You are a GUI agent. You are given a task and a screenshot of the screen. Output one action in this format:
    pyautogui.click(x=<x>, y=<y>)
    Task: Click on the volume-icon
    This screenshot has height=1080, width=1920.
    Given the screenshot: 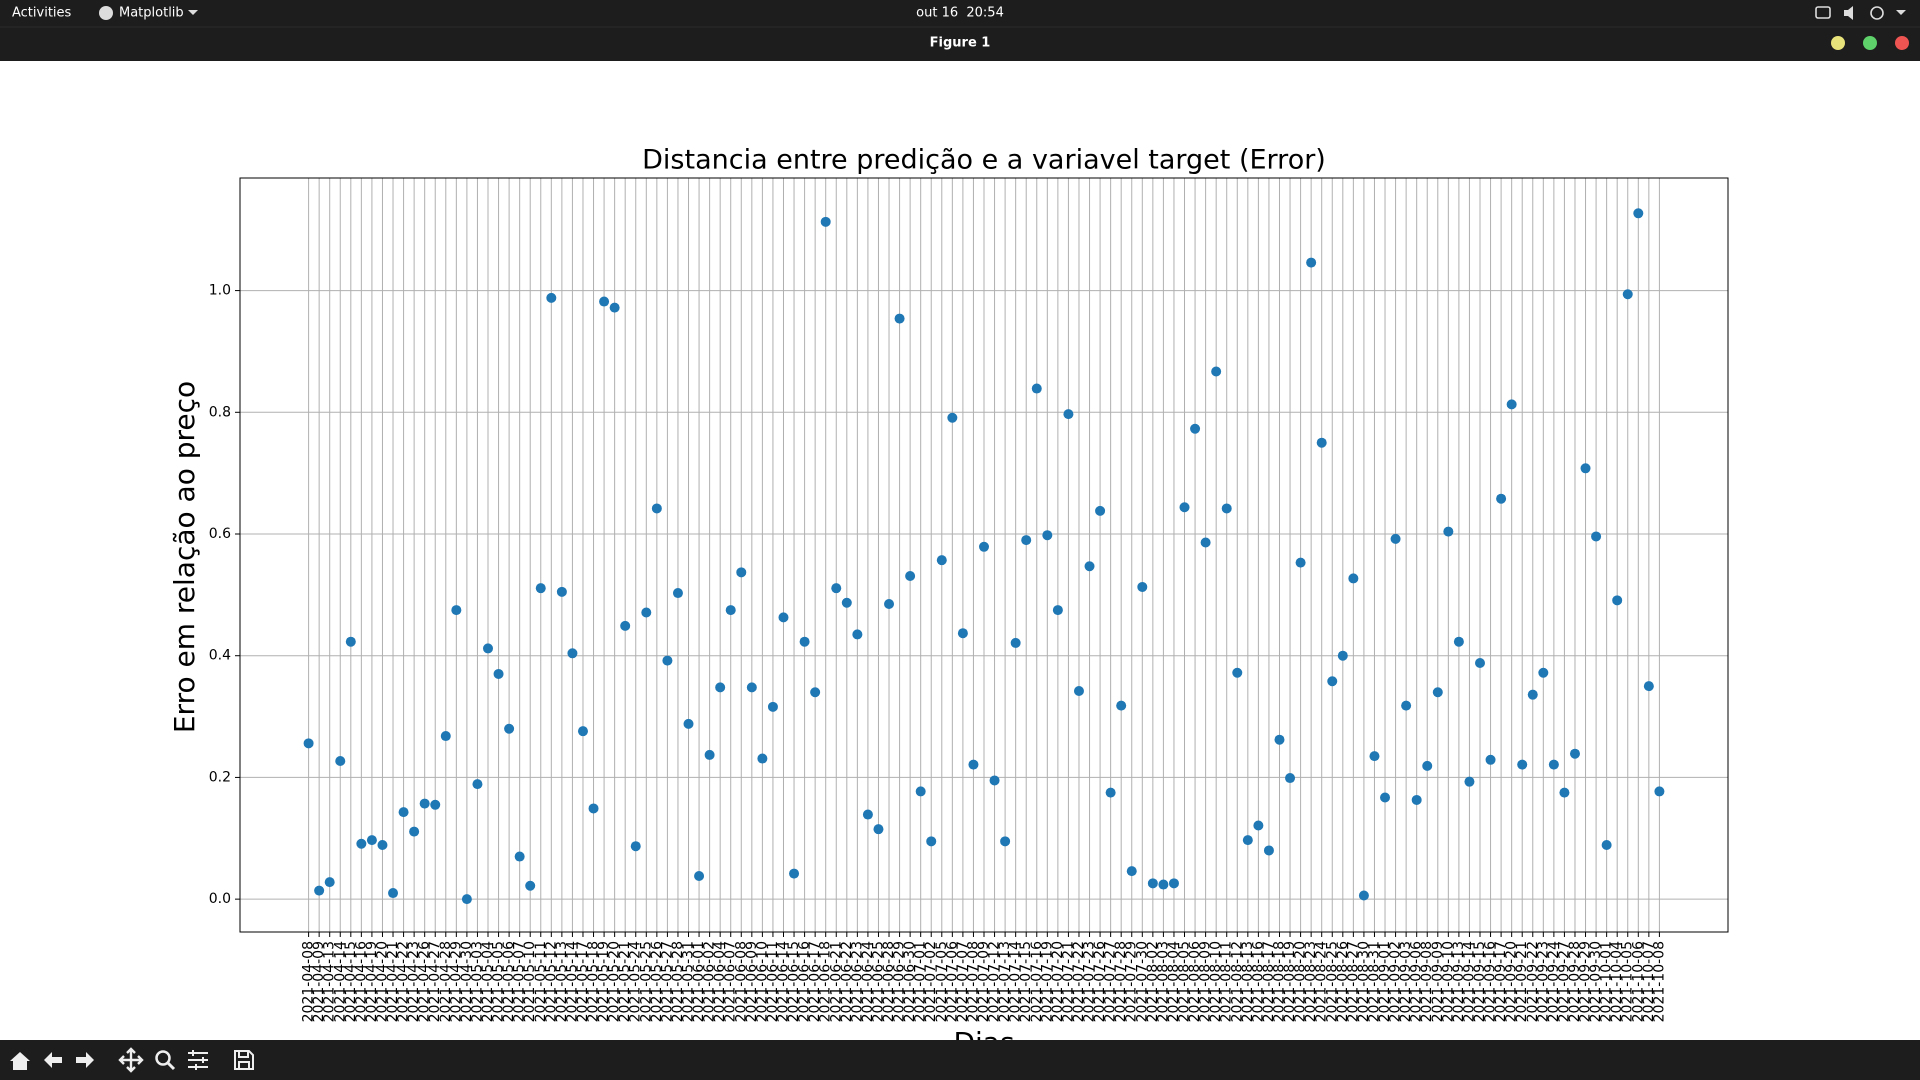 What is the action you would take?
    pyautogui.click(x=1848, y=13)
    